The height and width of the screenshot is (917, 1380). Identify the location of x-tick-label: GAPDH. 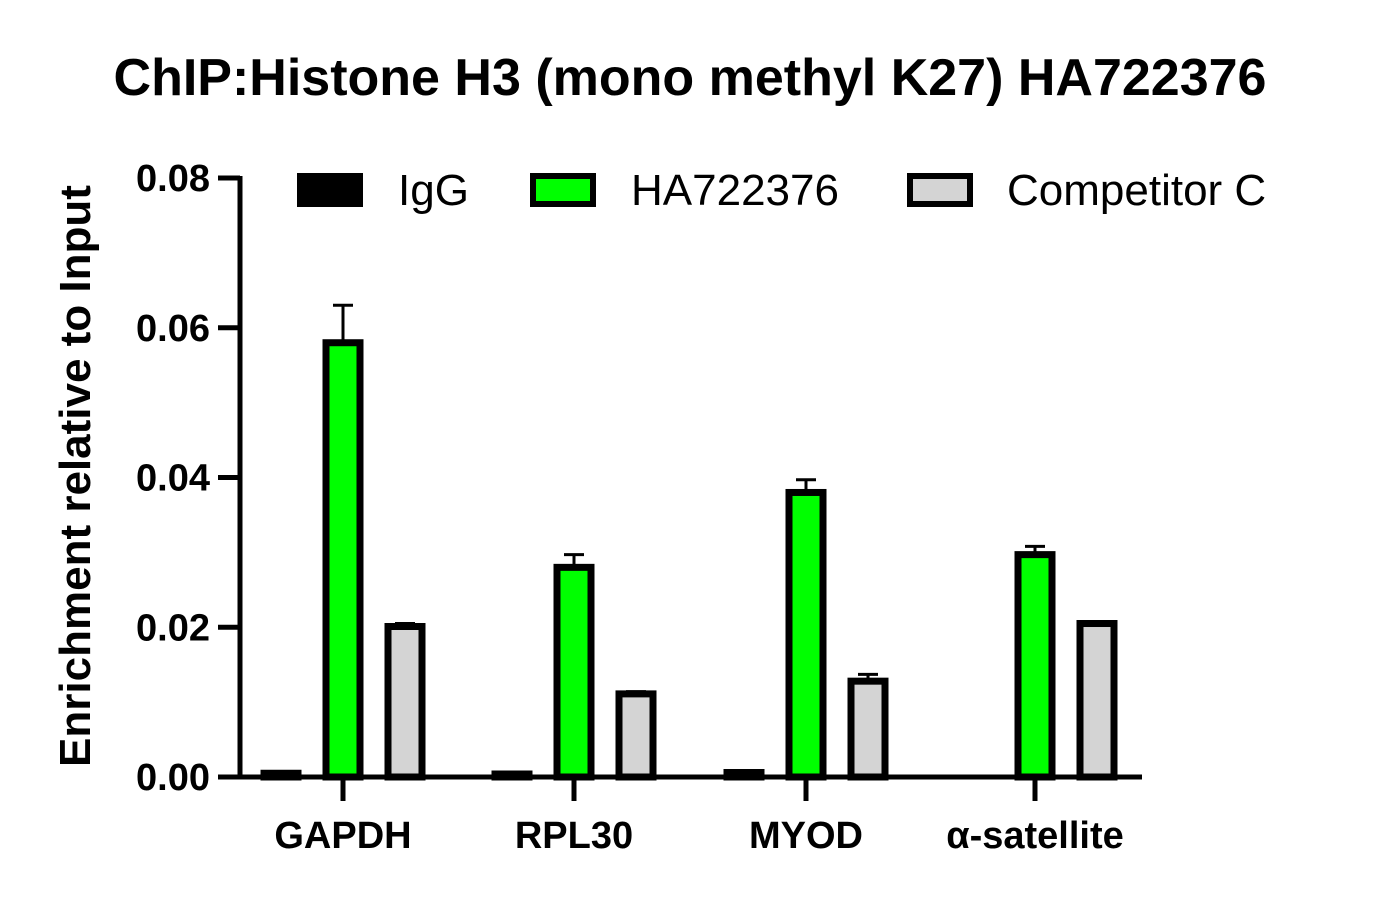
(342, 836).